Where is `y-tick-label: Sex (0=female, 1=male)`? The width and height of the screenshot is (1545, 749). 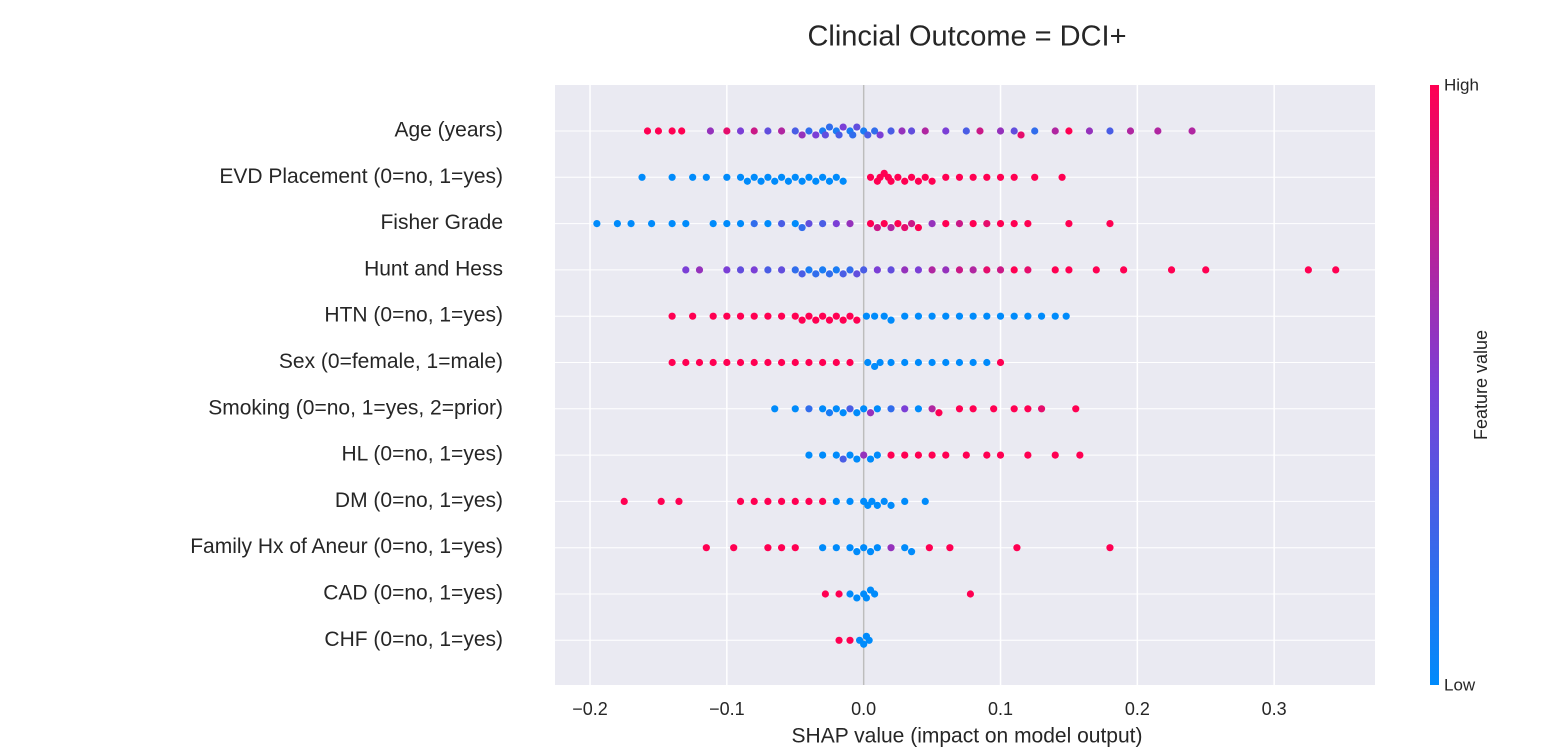 y-tick-label: Sex (0=female, 1=male) is located at coordinates (391, 361).